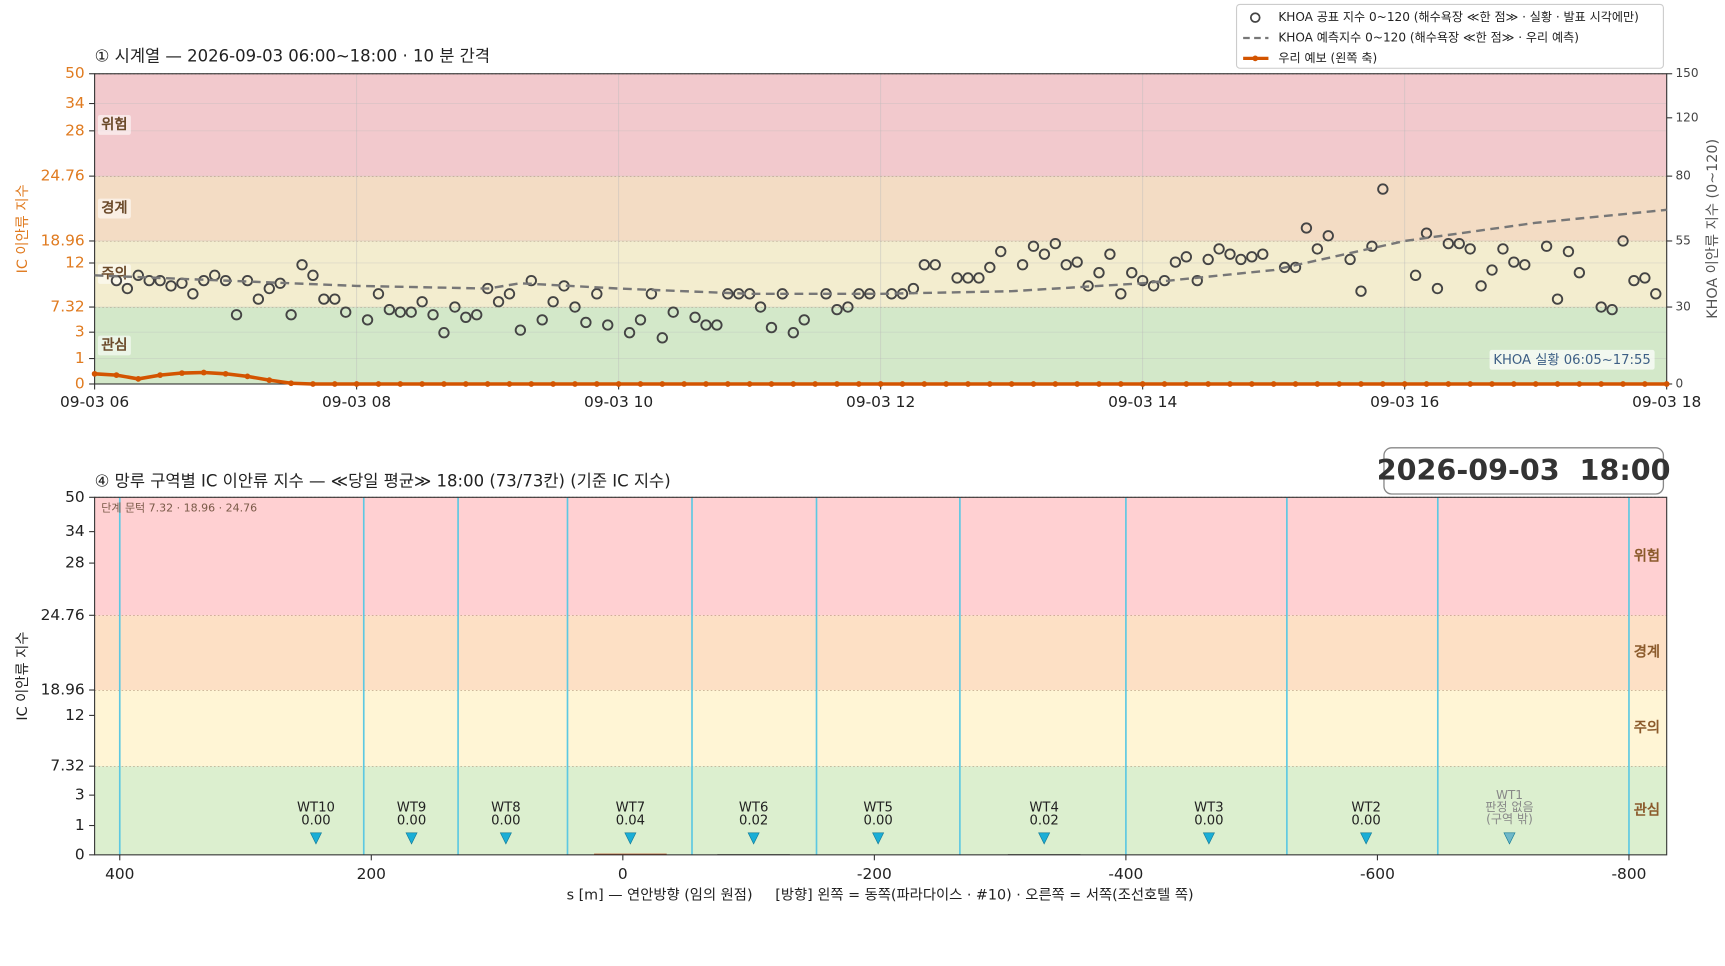 The height and width of the screenshot is (966, 1725). I want to click on y-tick-label: 7.32, so click(67, 307).